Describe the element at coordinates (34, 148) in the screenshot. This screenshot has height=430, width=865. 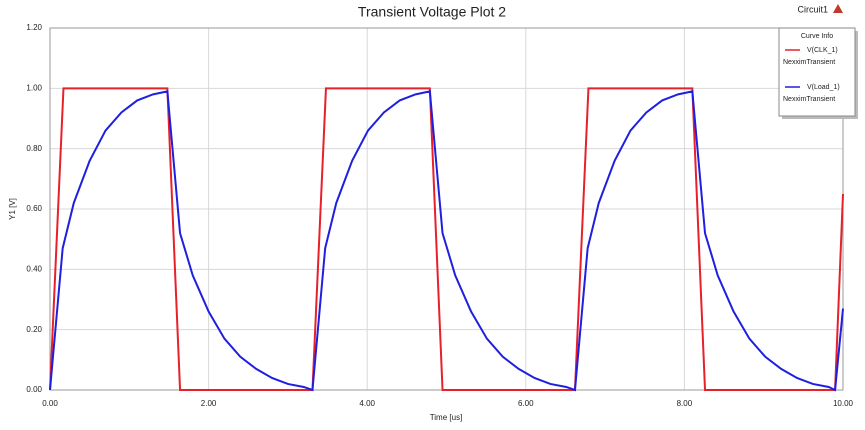
I see `y-tick-label: 0.80` at that location.